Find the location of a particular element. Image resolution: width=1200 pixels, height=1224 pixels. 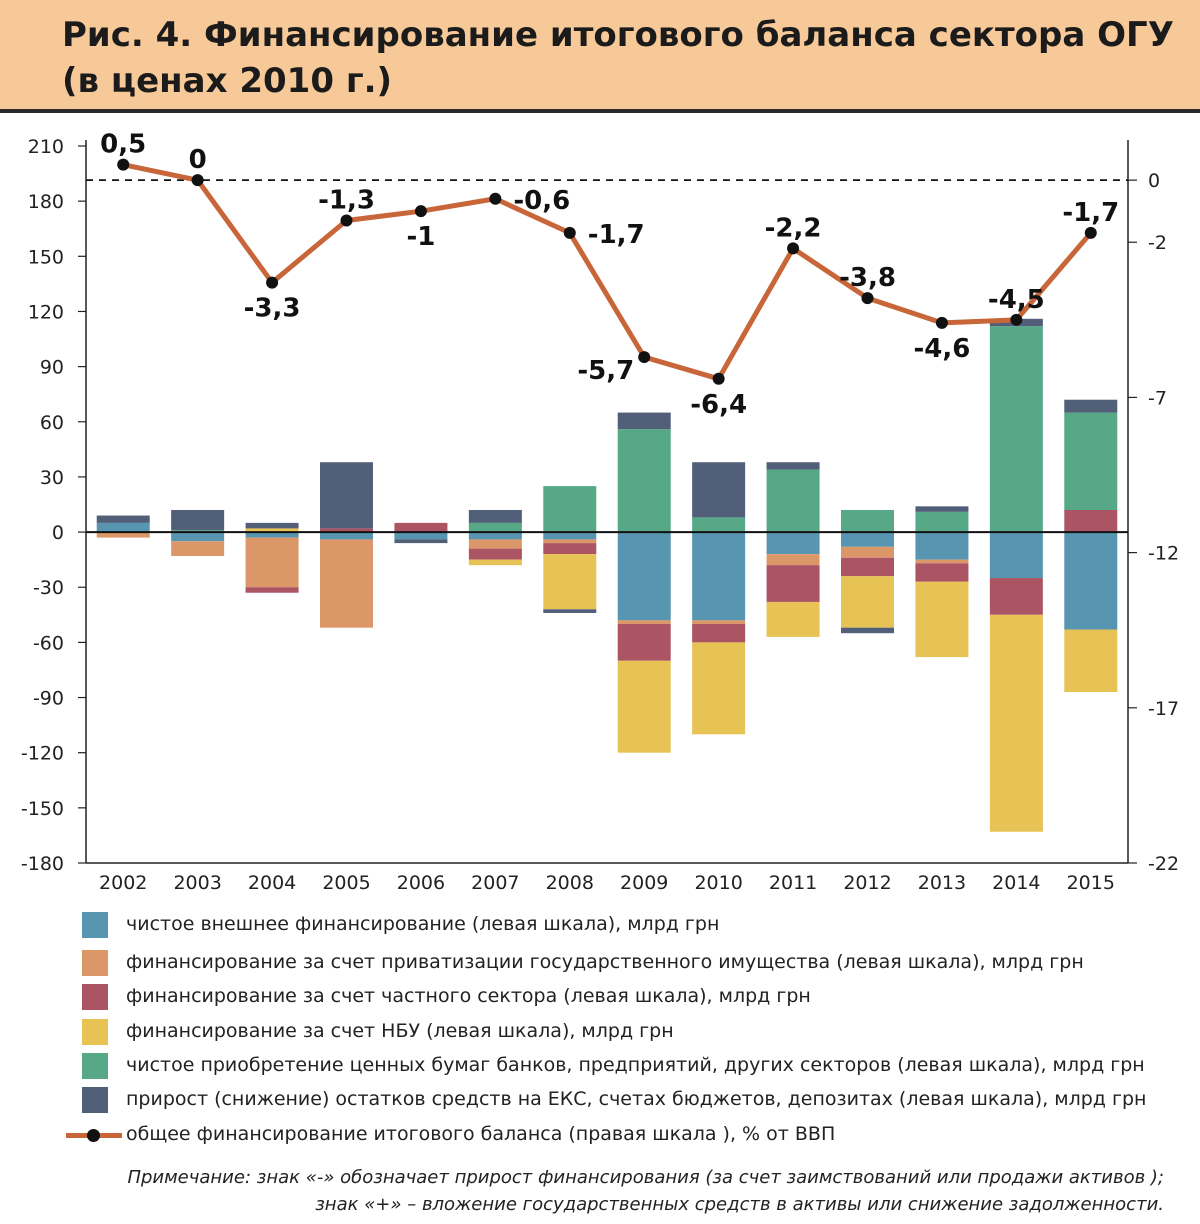

bar-segment-2013-s2 is located at coordinates (942, 572).